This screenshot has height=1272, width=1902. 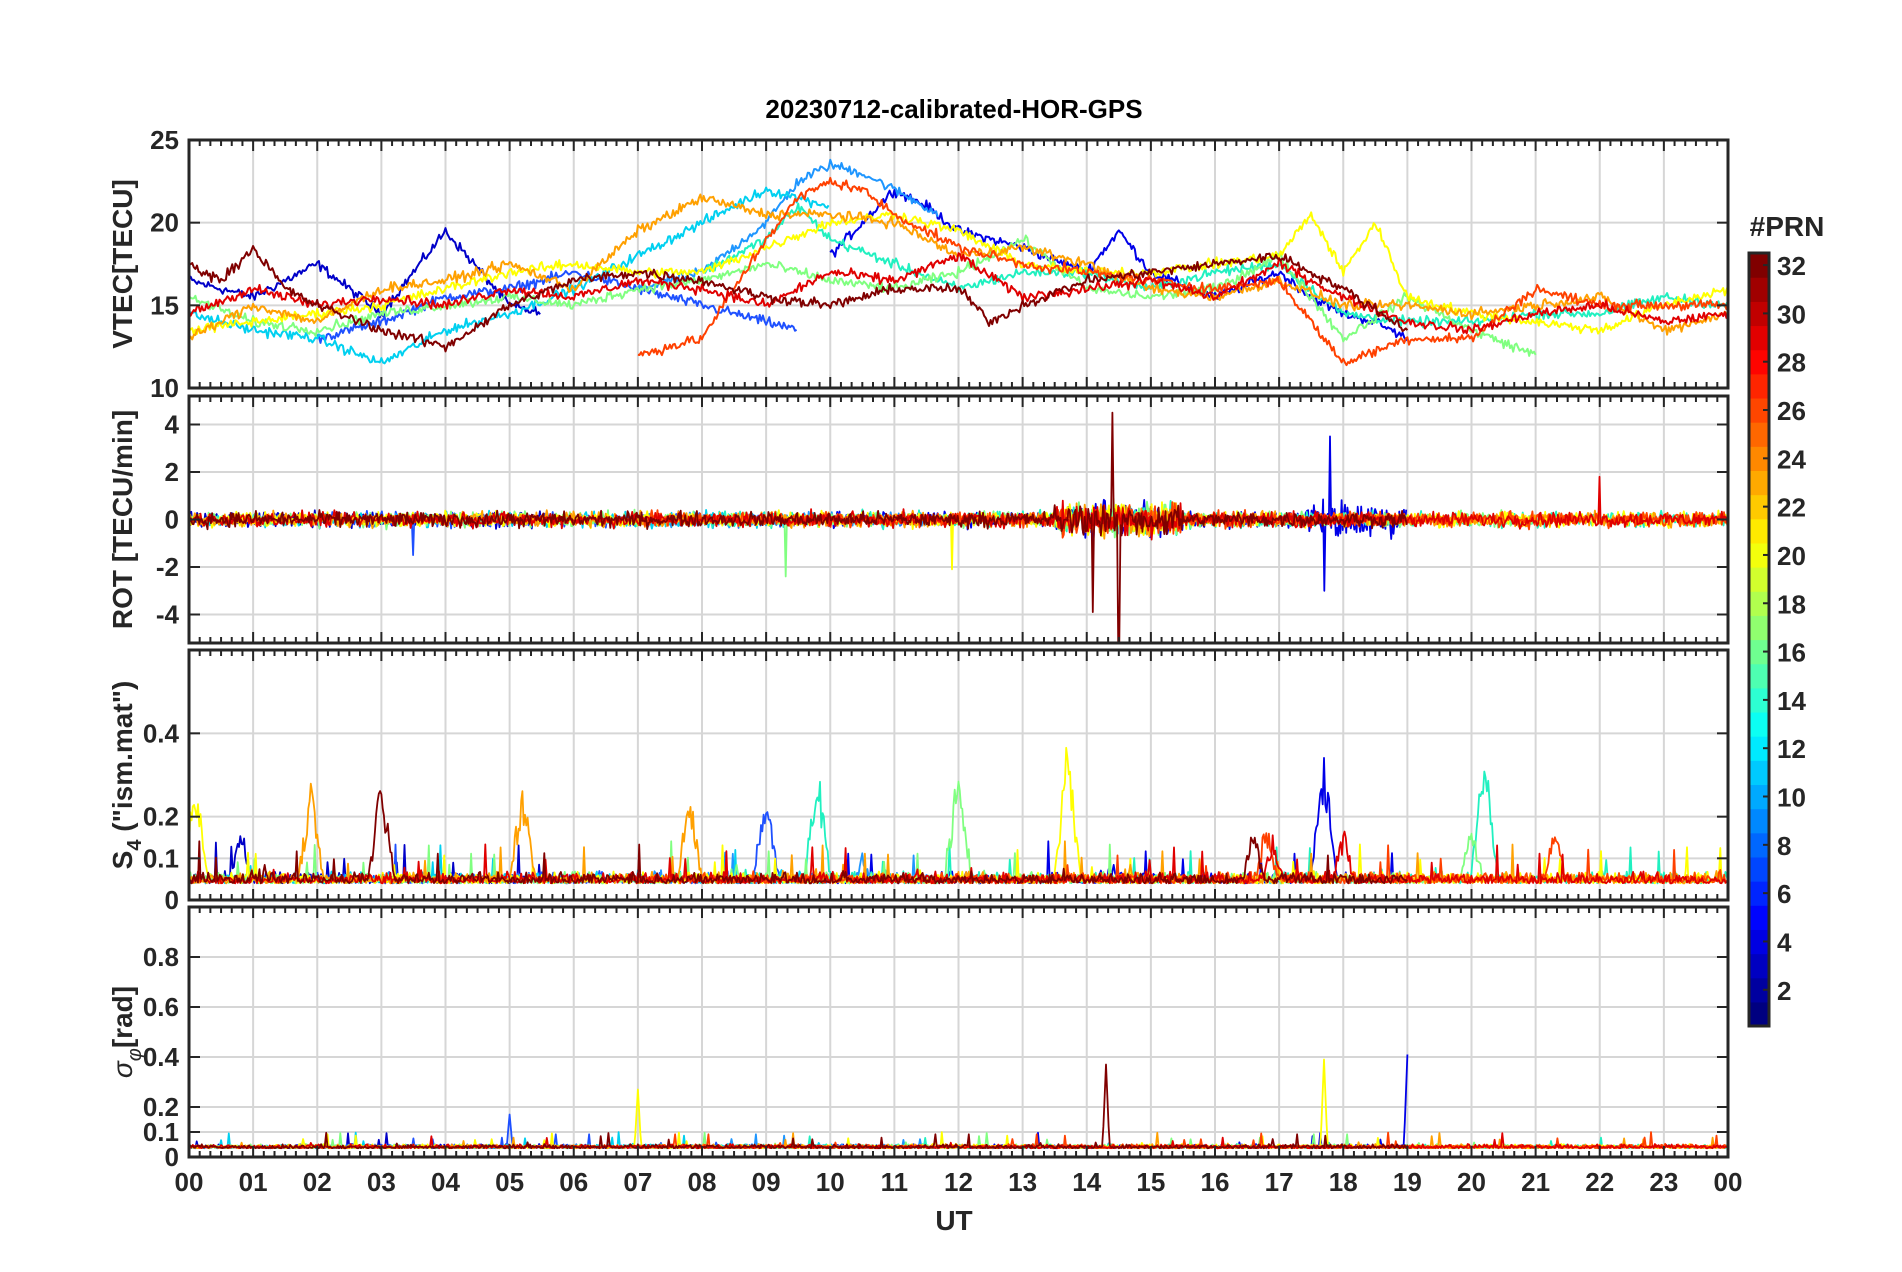 I want to click on colorbar-tick-label: 2, so click(x=1784, y=991).